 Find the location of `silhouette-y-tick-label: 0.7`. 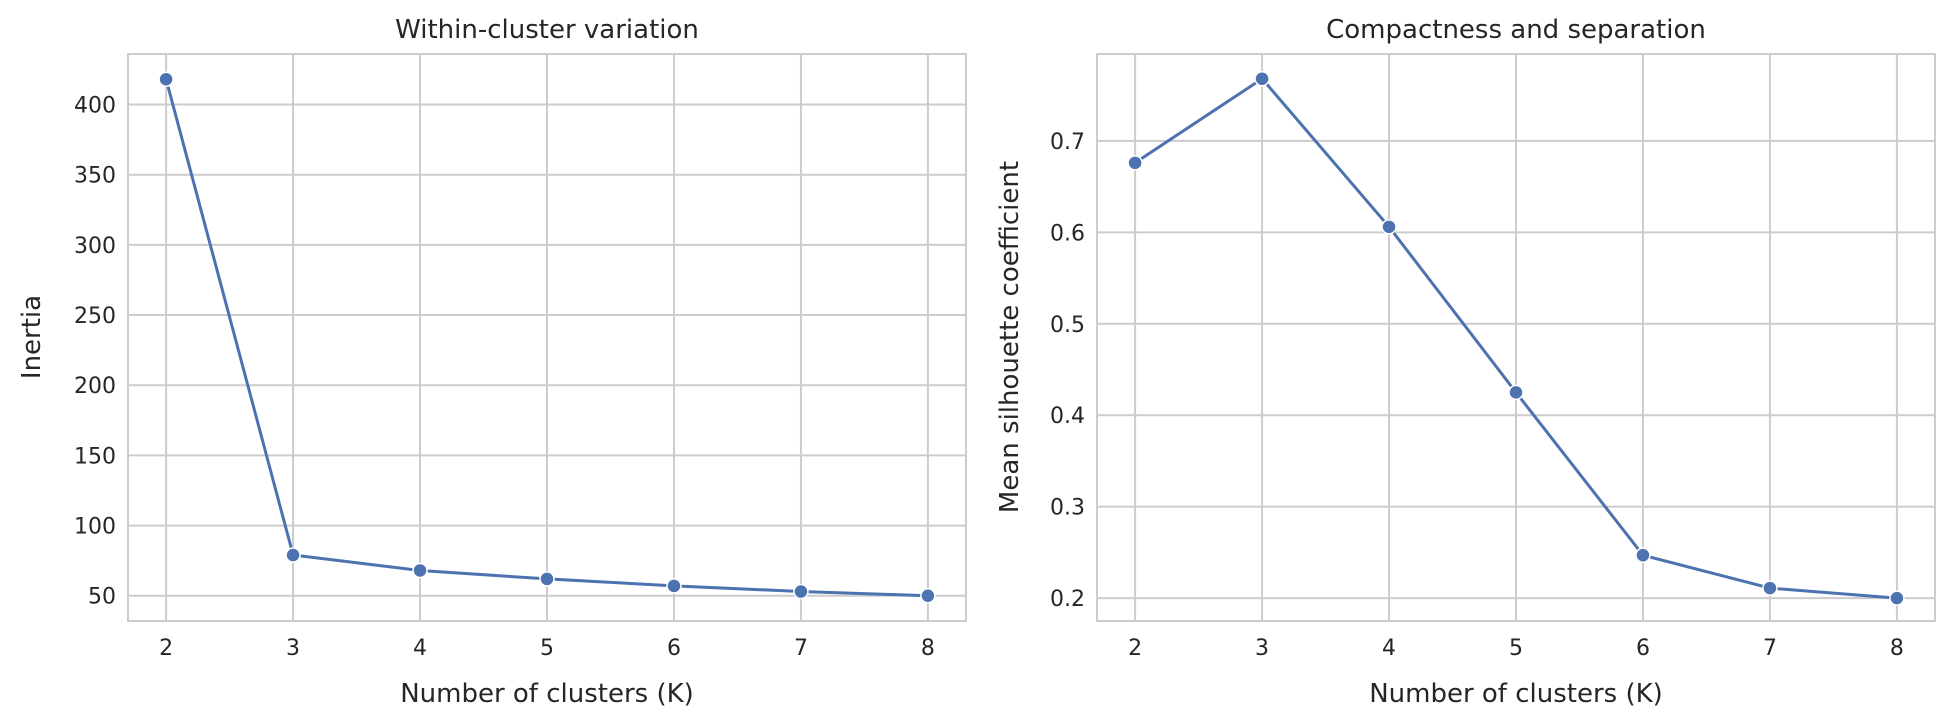

silhouette-y-tick-label: 0.7 is located at coordinates (1067, 142).